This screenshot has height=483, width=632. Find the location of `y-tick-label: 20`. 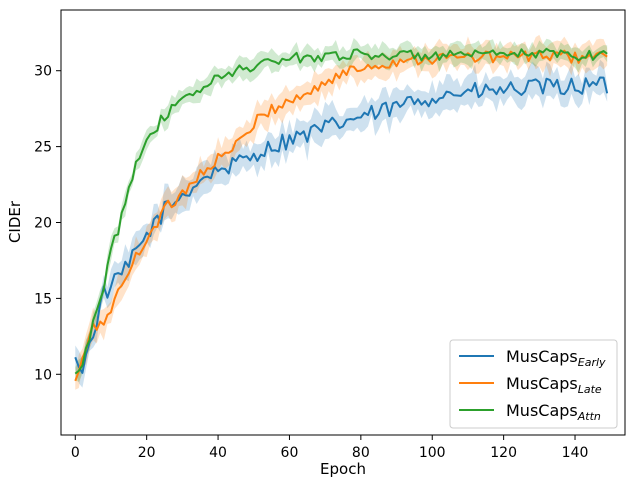

y-tick-label: 20 is located at coordinates (43, 224).